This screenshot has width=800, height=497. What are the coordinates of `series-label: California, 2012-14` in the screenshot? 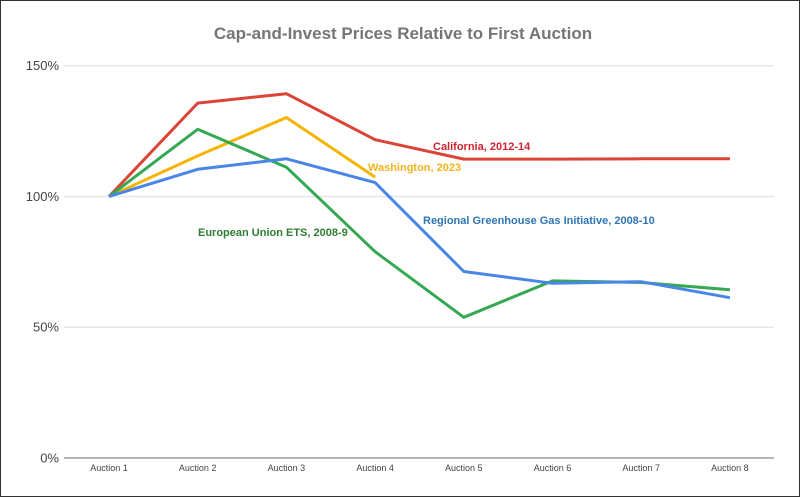 It's located at (482, 147).